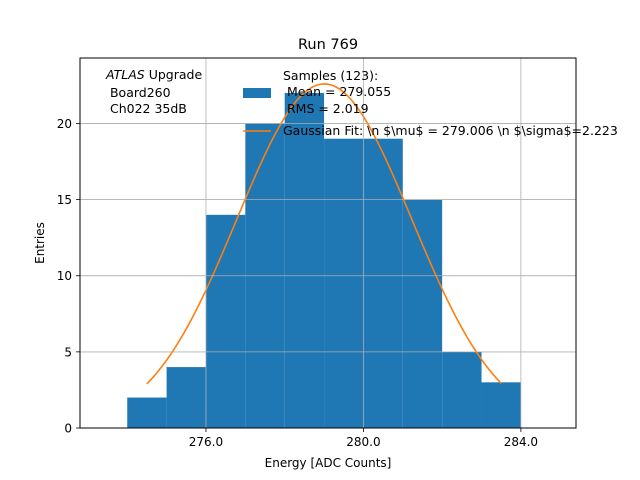 This screenshot has width=640, height=480. What do you see at coordinates (64, 276) in the screenshot?
I see `y-tick-label: 10` at bounding box center [64, 276].